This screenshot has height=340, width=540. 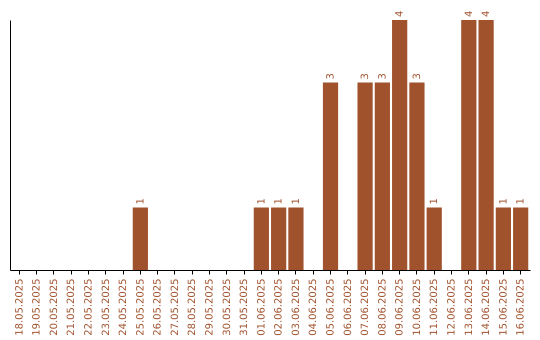 What do you see at coordinates (366, 307) in the screenshot?
I see `x-tick-label: 07.06.2025` at bounding box center [366, 307].